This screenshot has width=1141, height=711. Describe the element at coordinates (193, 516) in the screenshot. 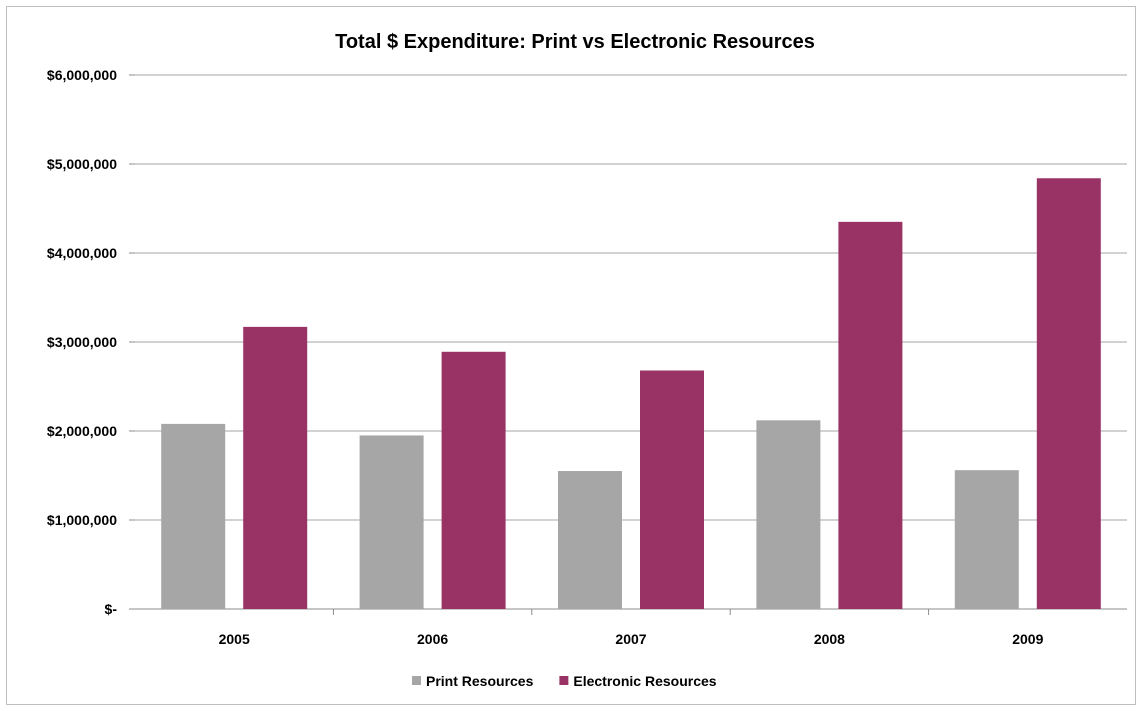

I see `bar-print-resources-2005` at that location.